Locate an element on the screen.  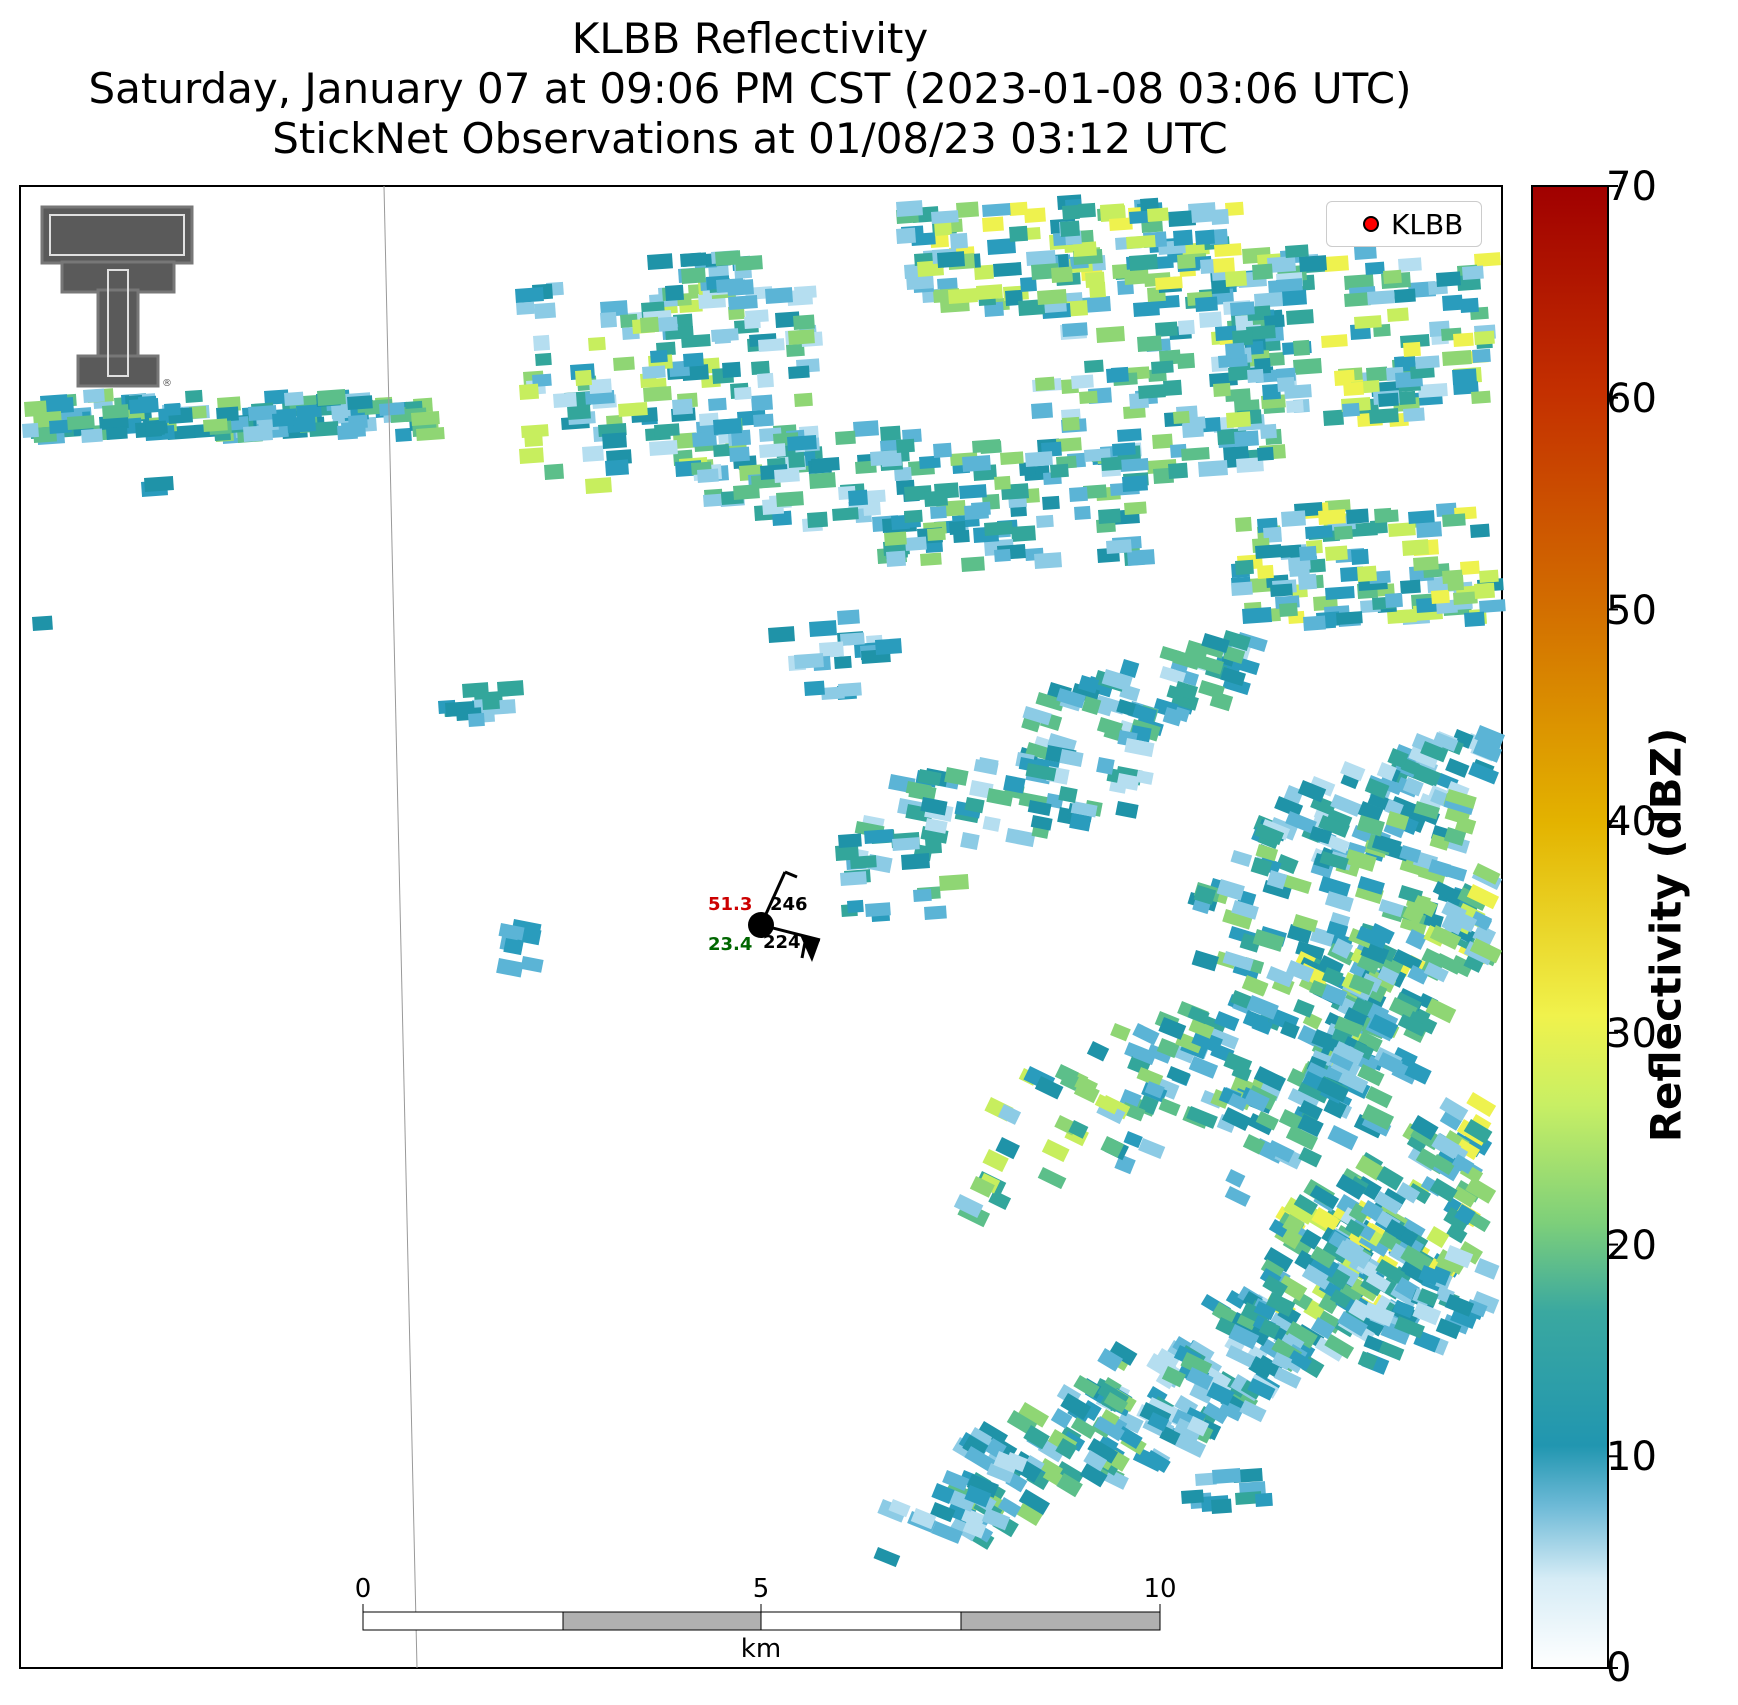
colorbar-tick-40: 40 is located at coordinates (1631, 822).